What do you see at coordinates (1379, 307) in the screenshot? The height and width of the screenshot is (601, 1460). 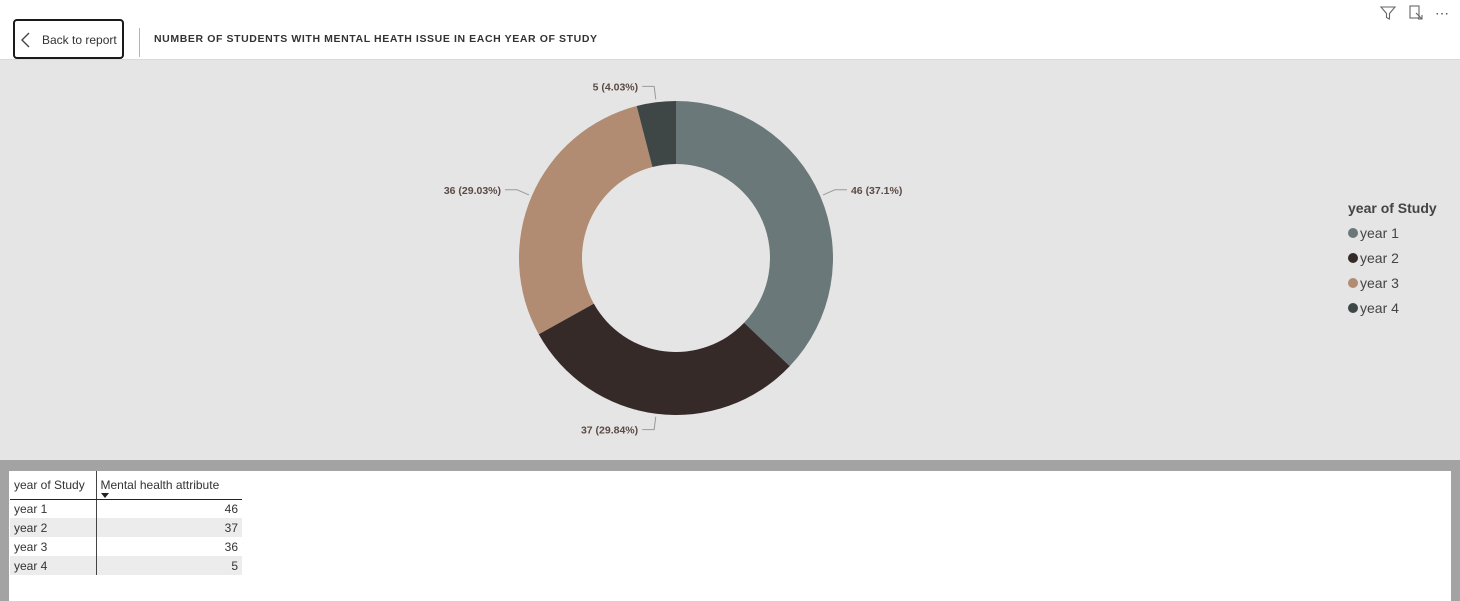 I see `legend-label: year 4` at bounding box center [1379, 307].